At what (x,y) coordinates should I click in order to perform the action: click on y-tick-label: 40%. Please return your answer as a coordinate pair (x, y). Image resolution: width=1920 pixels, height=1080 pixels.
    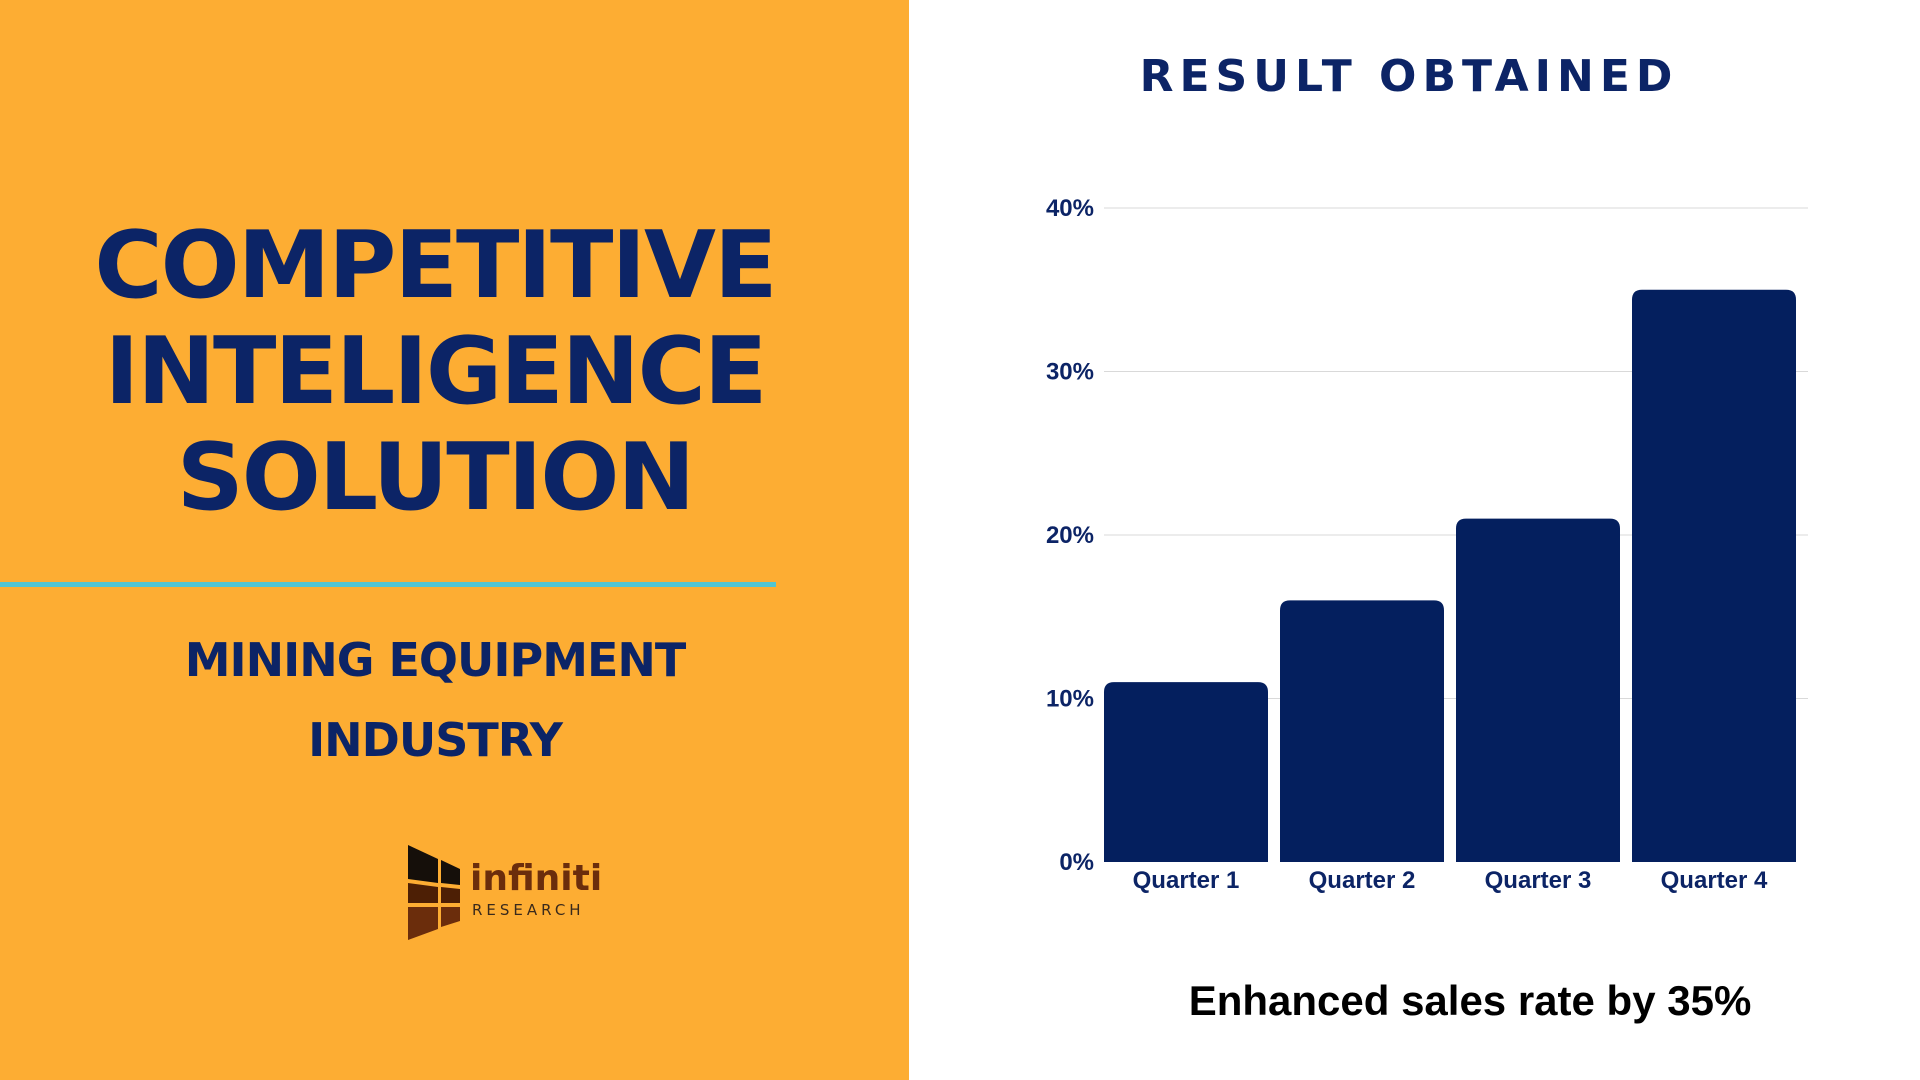
    Looking at the image, I should click on (1070, 208).